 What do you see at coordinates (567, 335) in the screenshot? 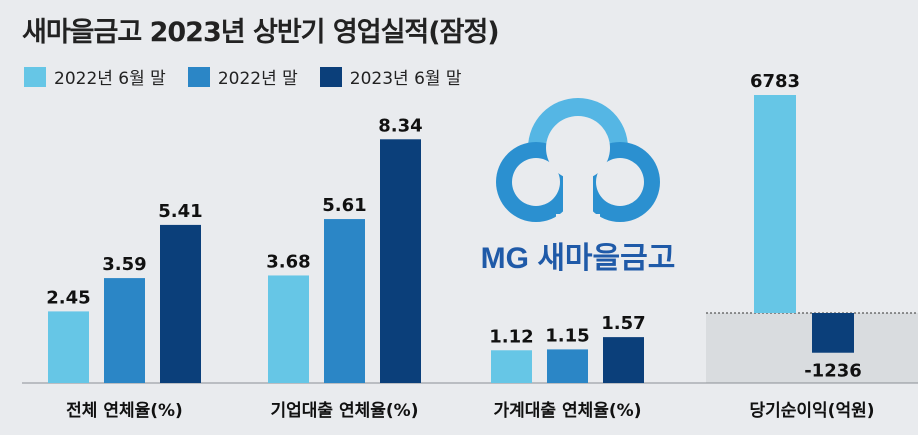
I see `data-label-2-1: 1.15` at bounding box center [567, 335].